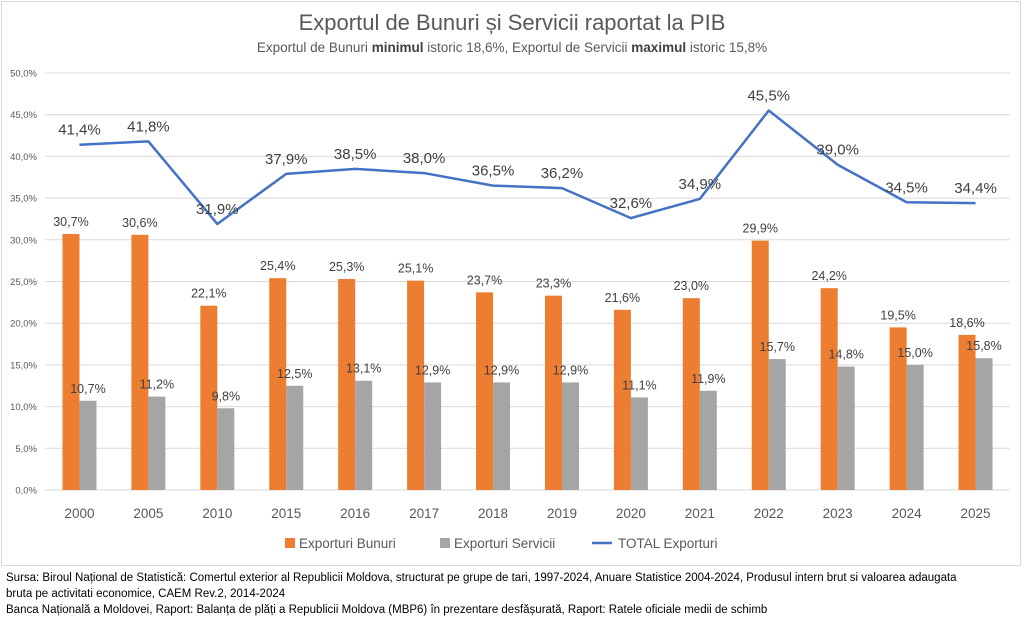 This screenshot has width=1024, height=621. What do you see at coordinates (700, 513) in the screenshot?
I see `x-tick-label: 2021` at bounding box center [700, 513].